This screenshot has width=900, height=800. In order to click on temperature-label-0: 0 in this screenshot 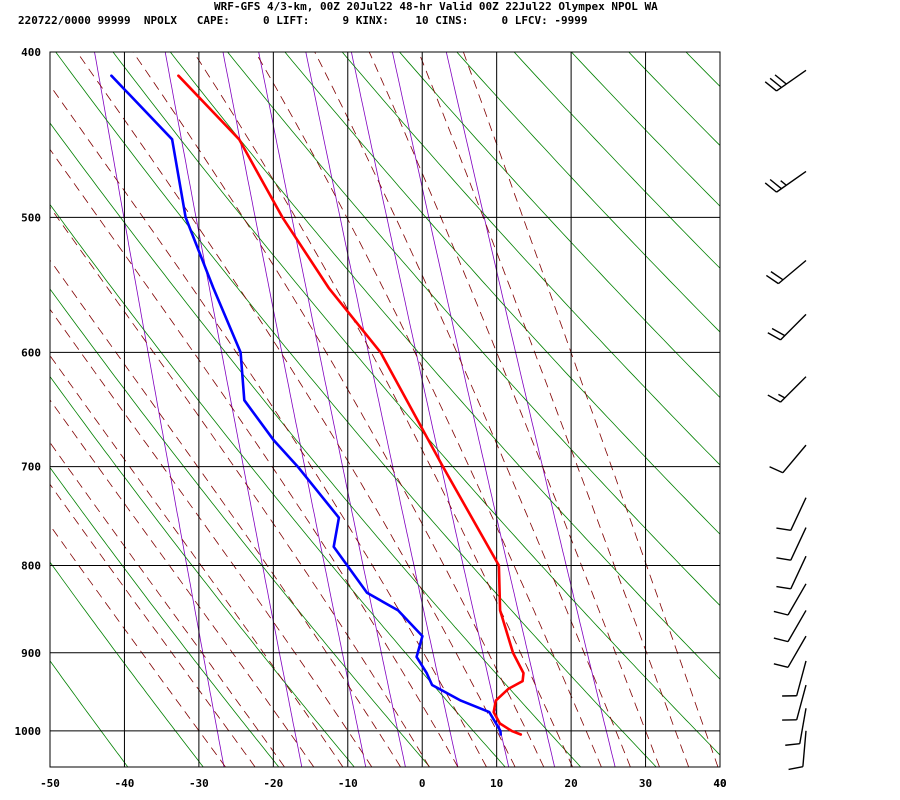, I will do `click(422, 783)`.